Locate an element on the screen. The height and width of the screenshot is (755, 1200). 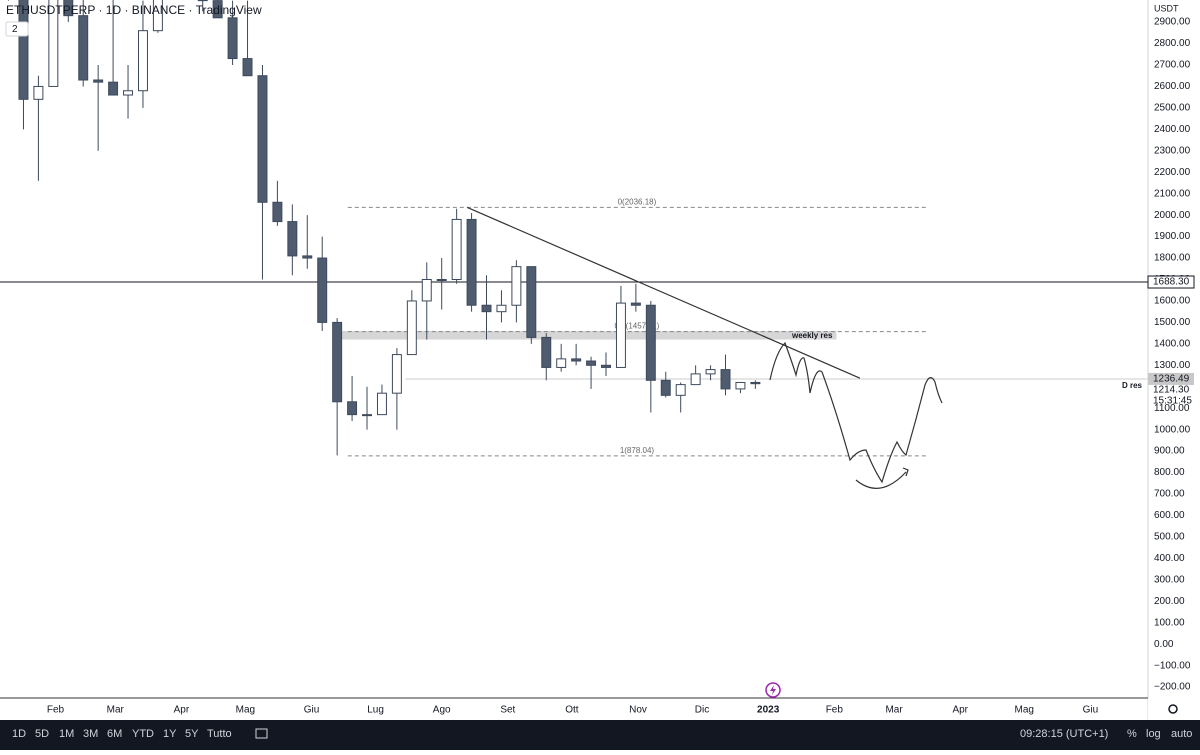
clock: 09:28:15 (UTC+1) is located at coordinates (1064, 734).